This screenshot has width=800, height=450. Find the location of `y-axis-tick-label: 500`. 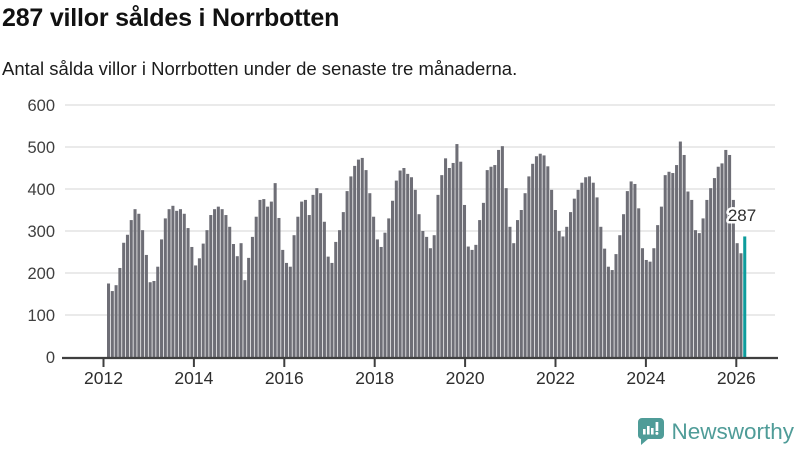

y-axis-tick-label: 500 is located at coordinates (41, 148).